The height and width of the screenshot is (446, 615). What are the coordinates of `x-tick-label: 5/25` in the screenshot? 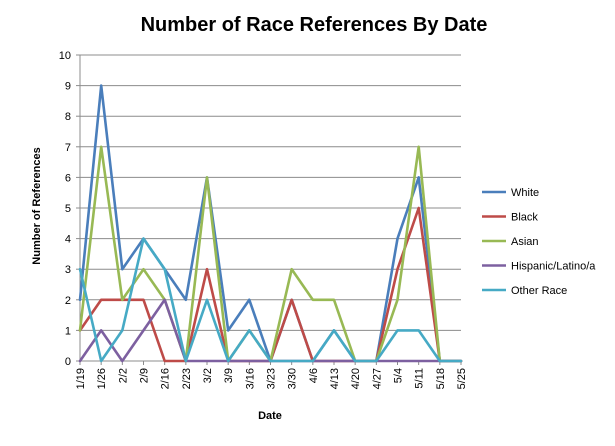 It's located at (462, 378).